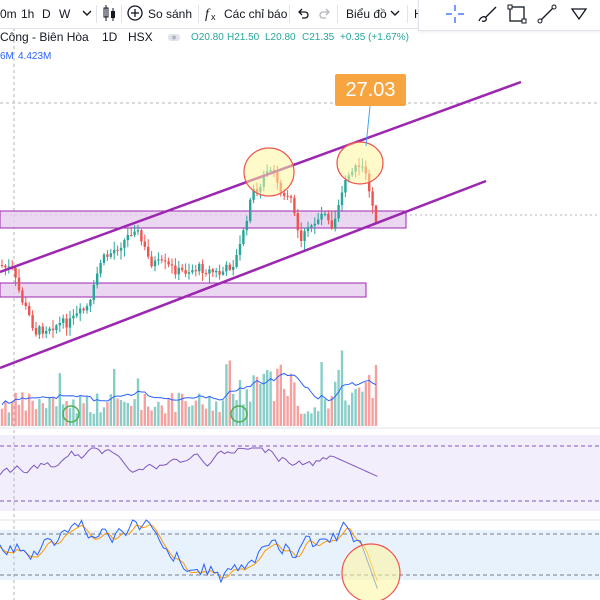 The image size is (600, 600). What do you see at coordinates (579, 14) in the screenshot?
I see `arrow-down-icon` at bounding box center [579, 14].